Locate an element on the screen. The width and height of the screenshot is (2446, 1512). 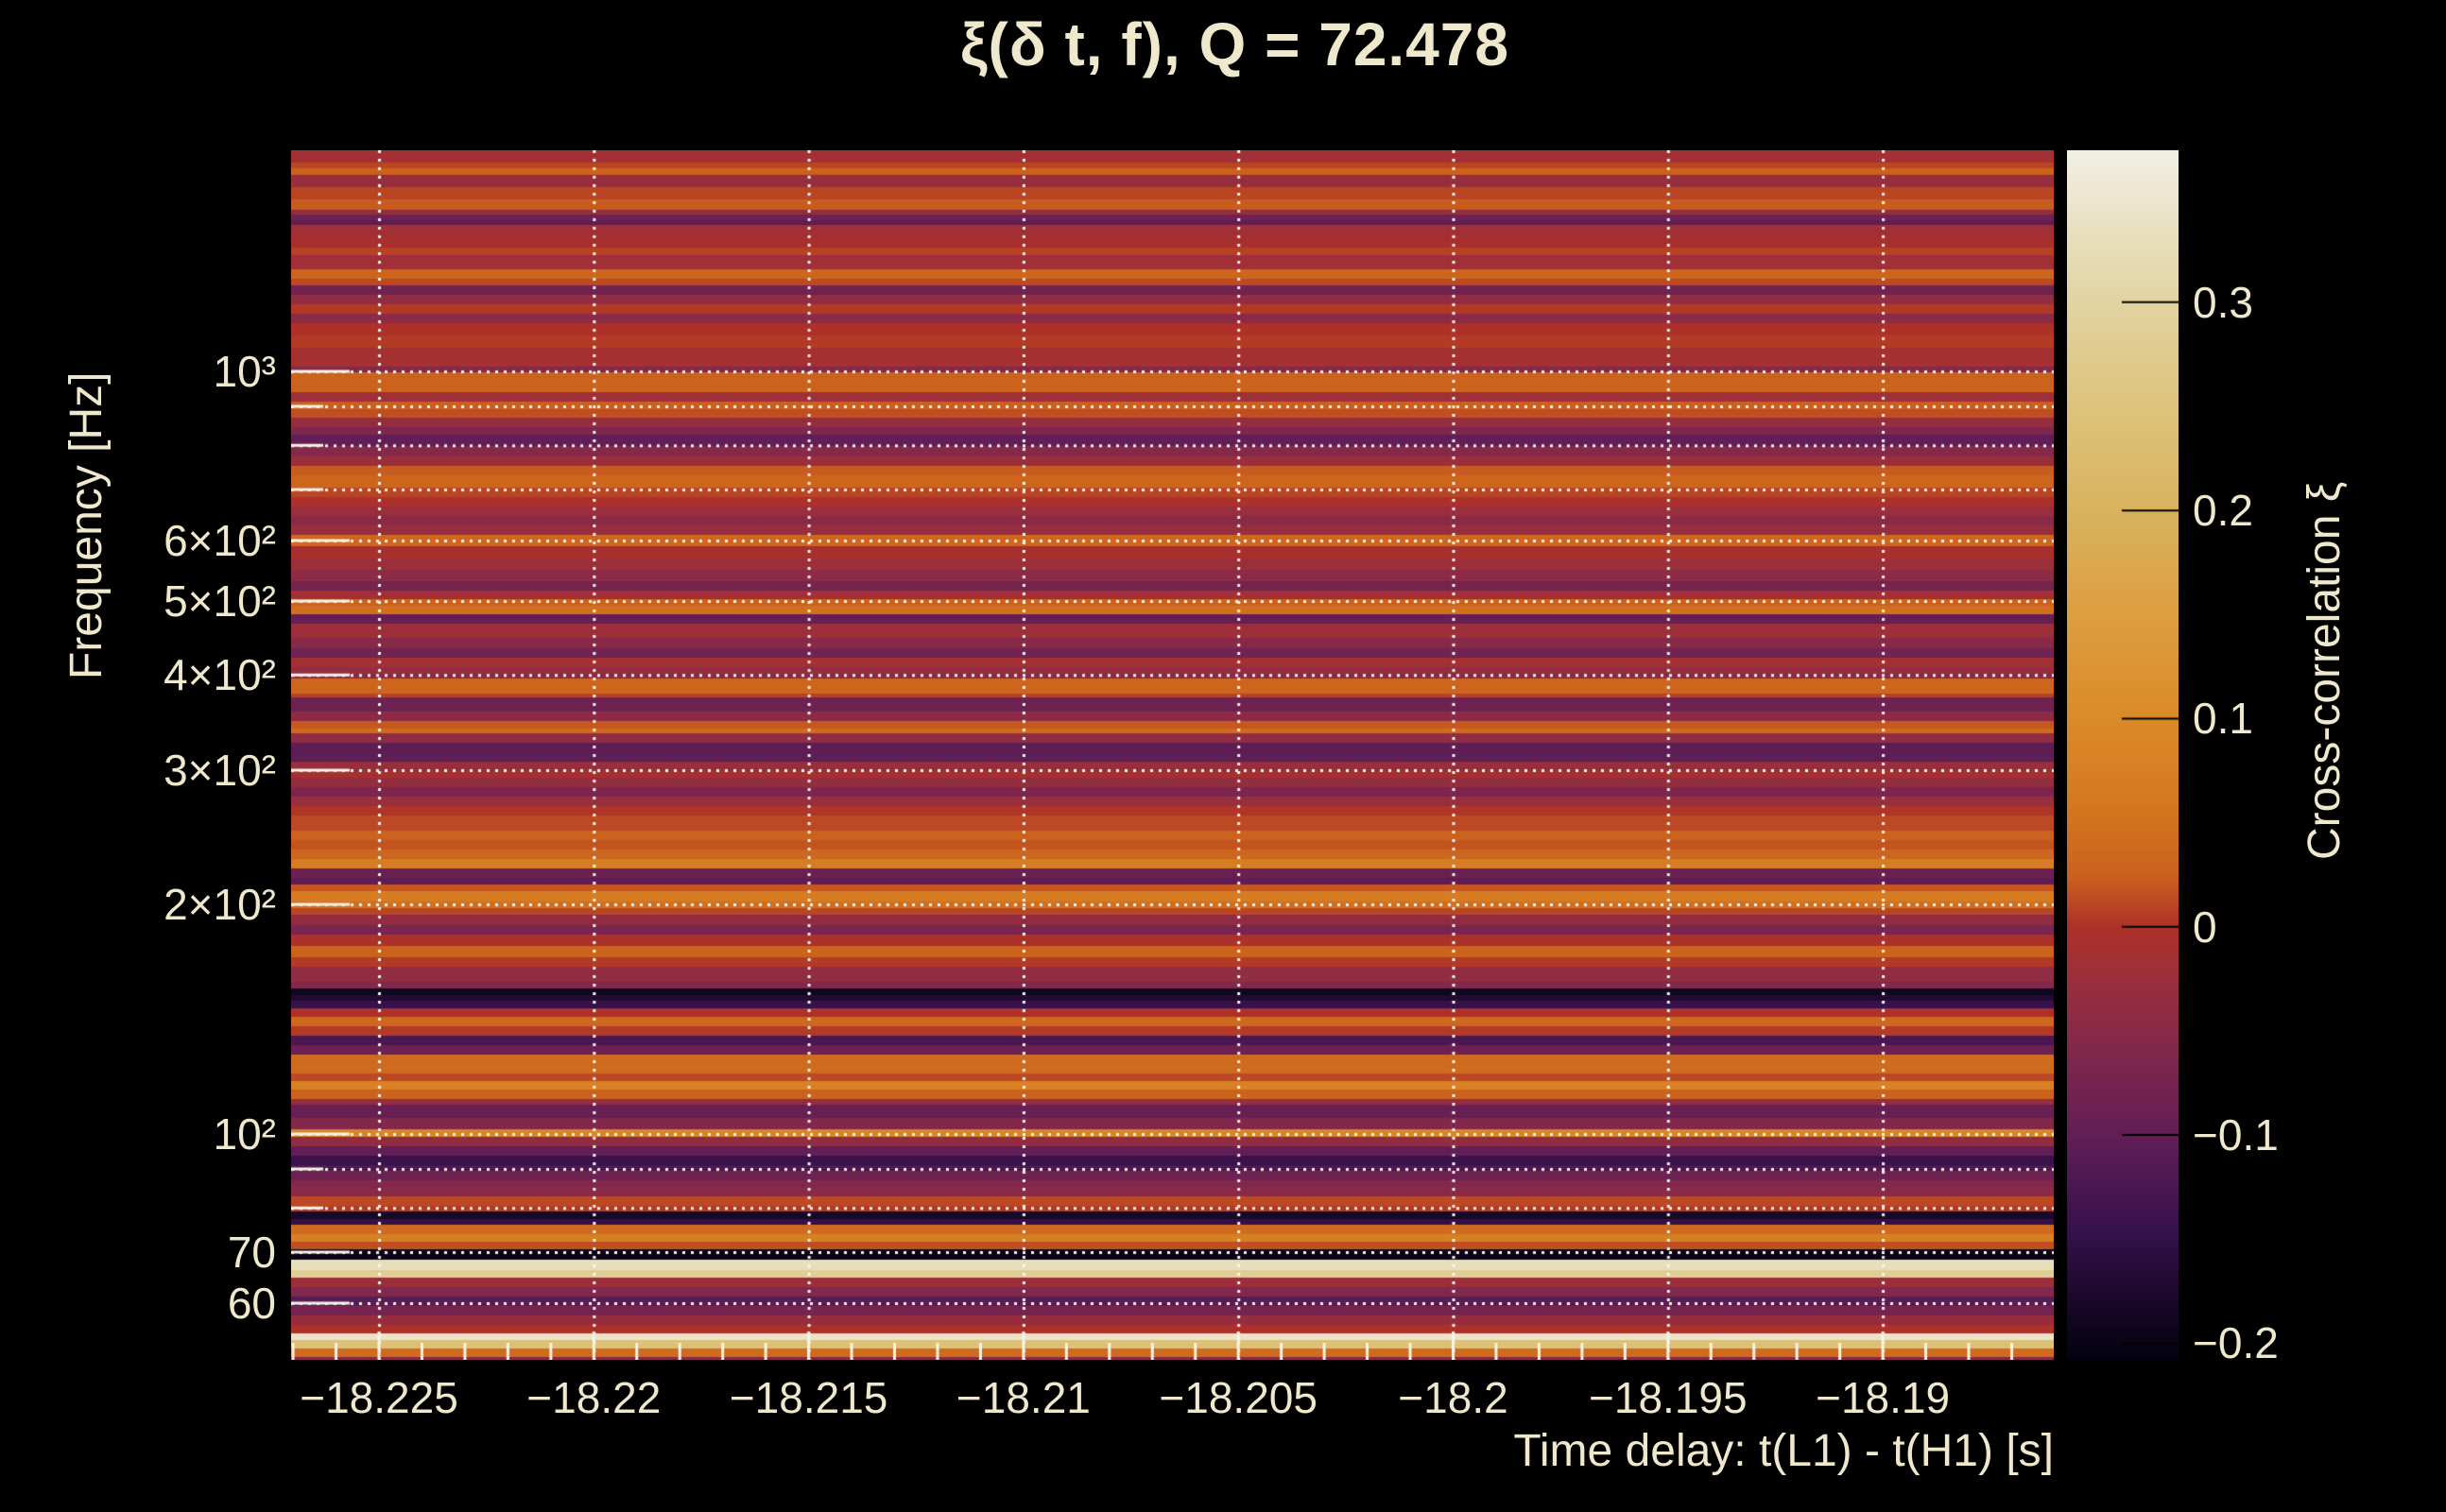
chart-title: ξ(δ t, f), Q = 72.478 is located at coordinates (1234, 44).